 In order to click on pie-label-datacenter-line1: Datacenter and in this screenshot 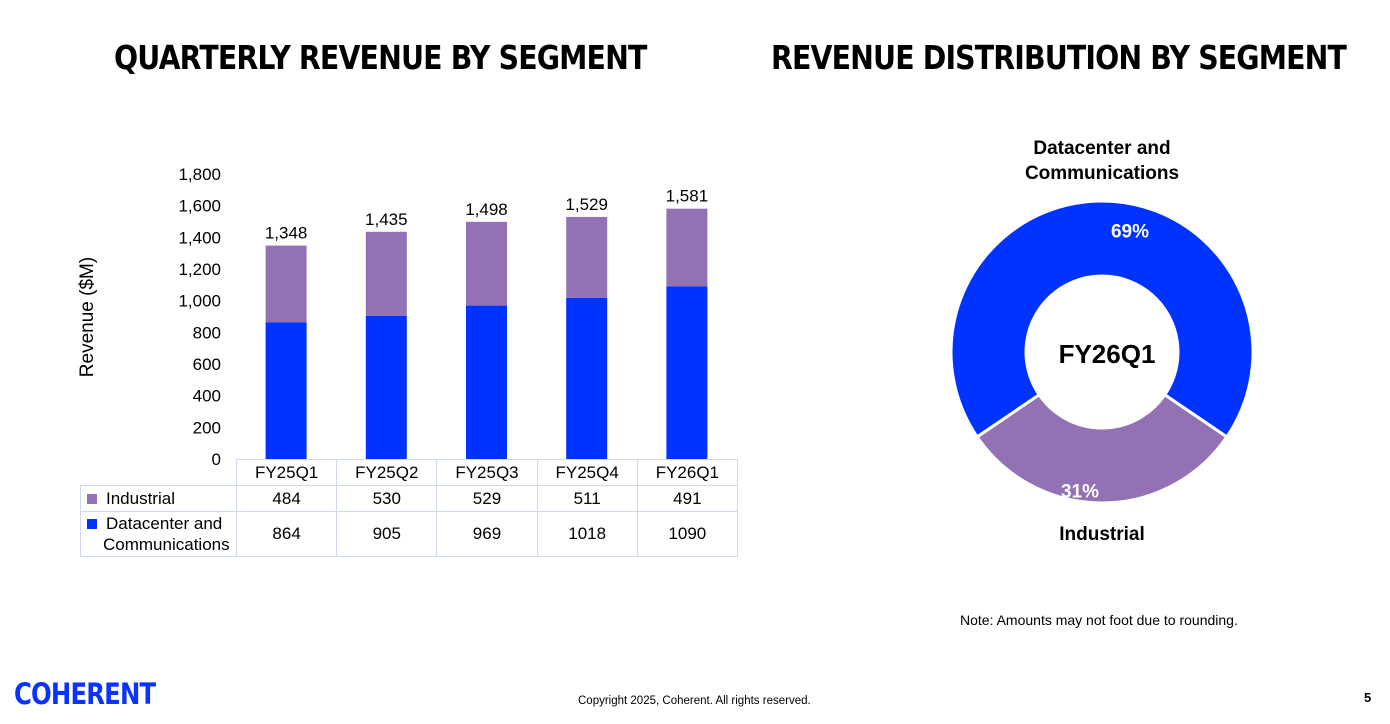, I will do `click(1102, 148)`.